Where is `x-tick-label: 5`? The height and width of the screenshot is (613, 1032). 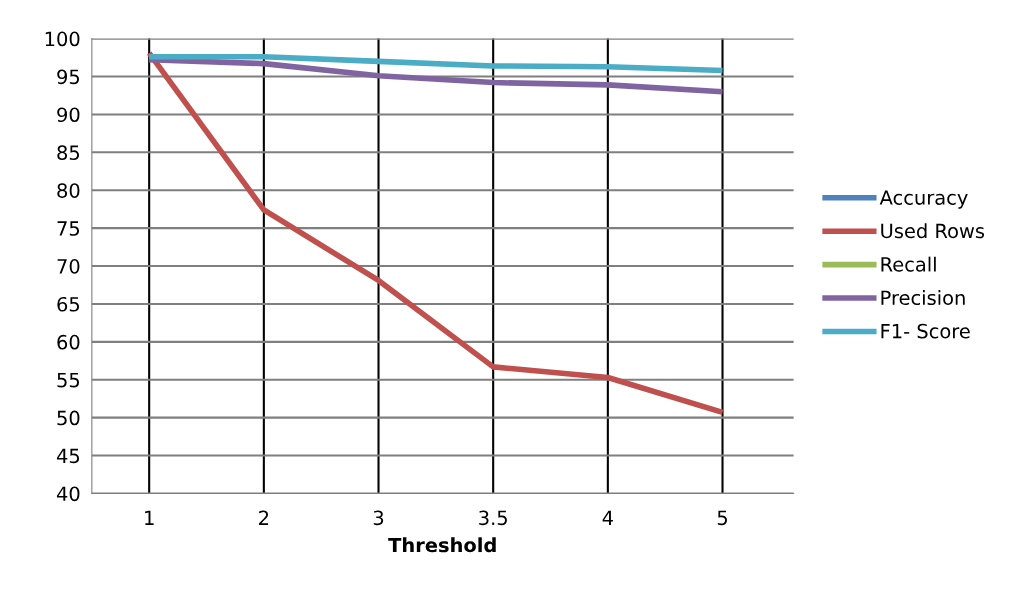
x-tick-label: 5 is located at coordinates (722, 518).